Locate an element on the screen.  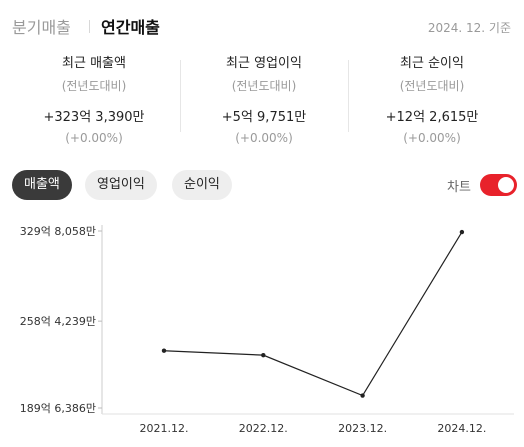
stat-operating-profit-sub: (전년도대비) is located at coordinates (264, 86).